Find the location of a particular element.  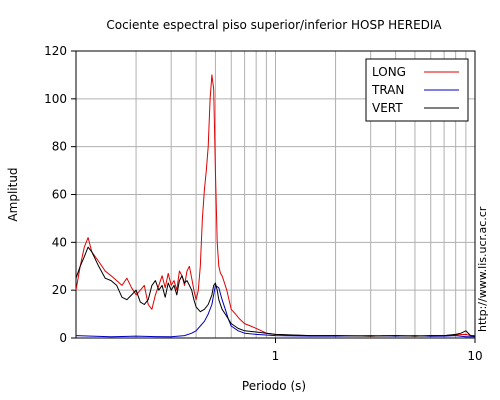

x-tick-label: 10 is located at coordinates (474, 356).